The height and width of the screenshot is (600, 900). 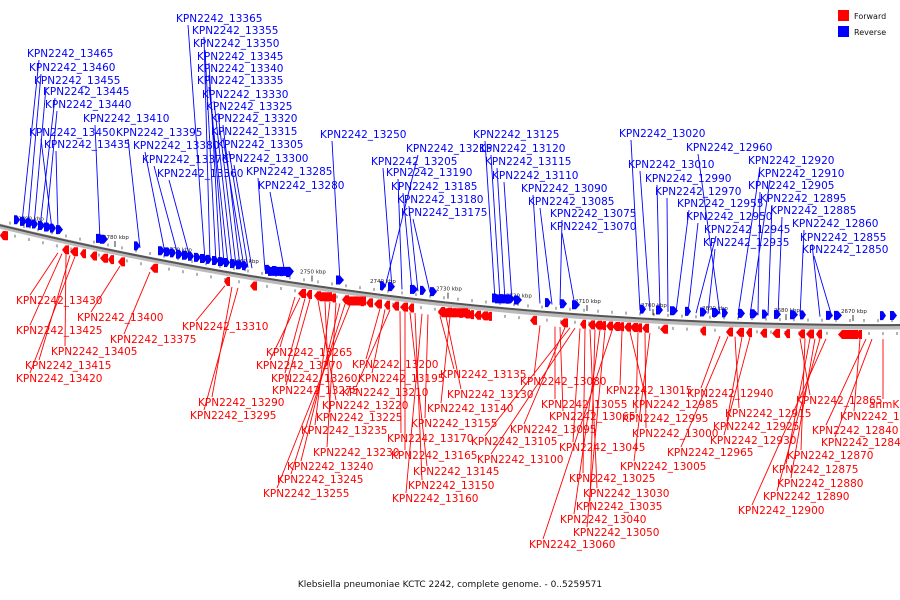 I want to click on gene-label-KPN2242_12970: KPN2242_12970, so click(x=698, y=192).